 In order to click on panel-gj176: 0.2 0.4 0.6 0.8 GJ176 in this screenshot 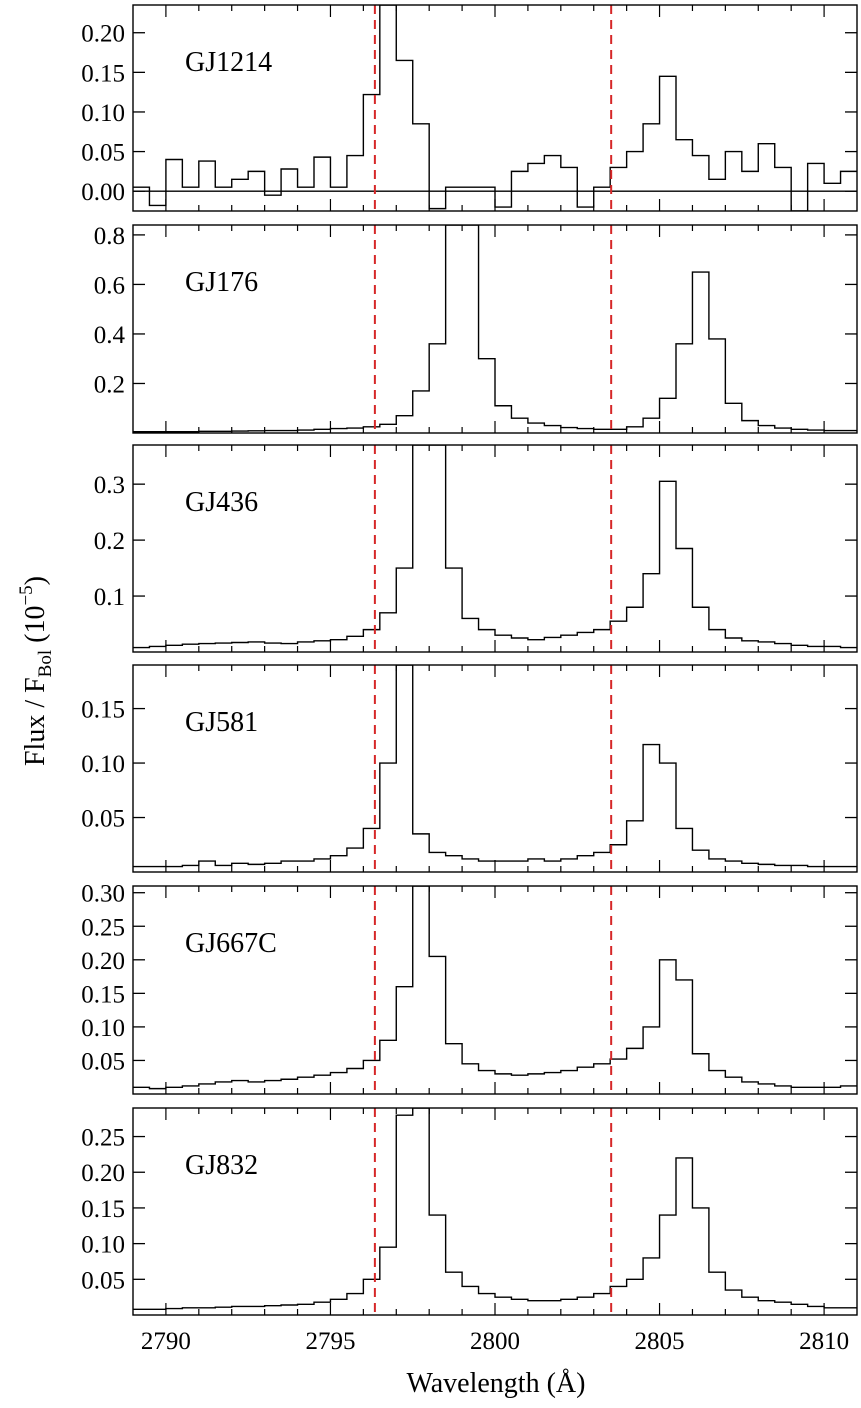, I will do `click(476, 328)`.